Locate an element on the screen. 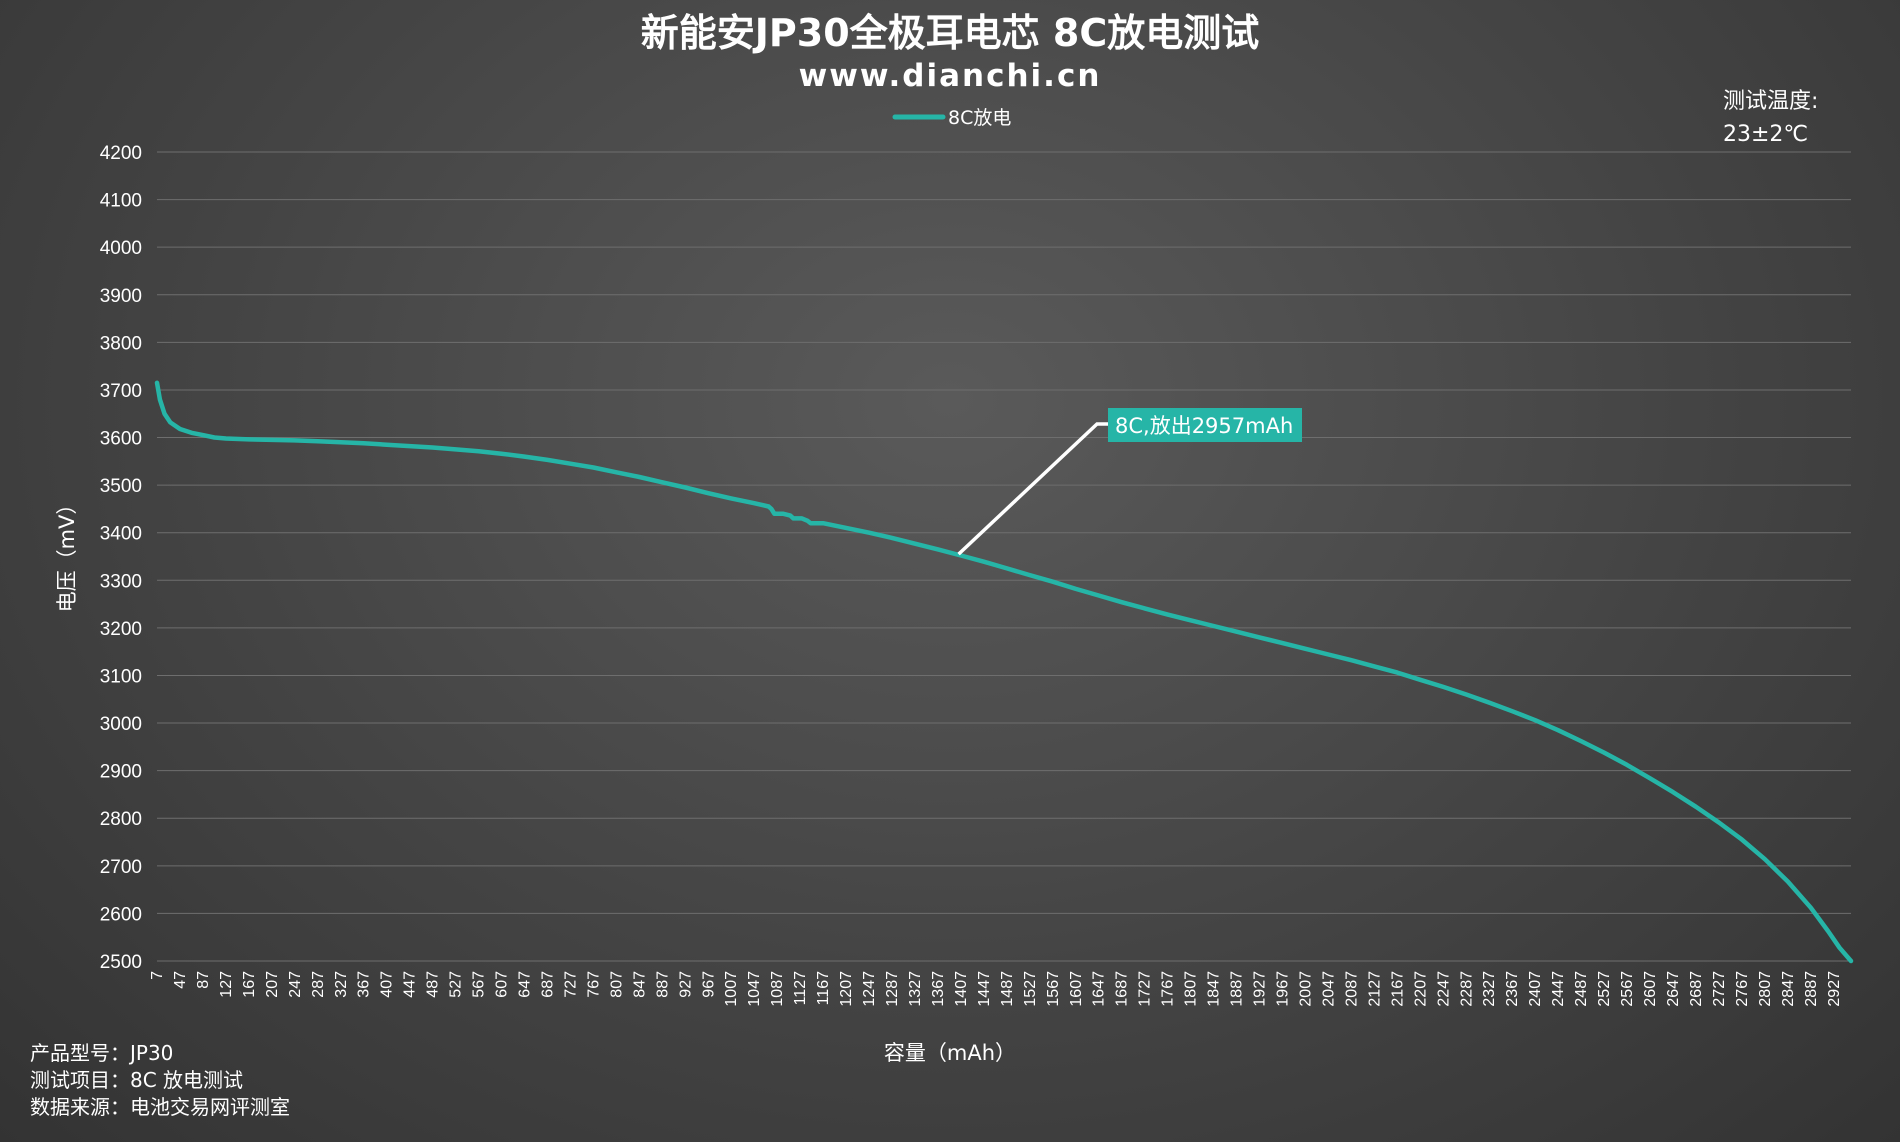 This screenshot has height=1142, width=1900. x-tick-label: 1527 is located at coordinates (1030, 989).